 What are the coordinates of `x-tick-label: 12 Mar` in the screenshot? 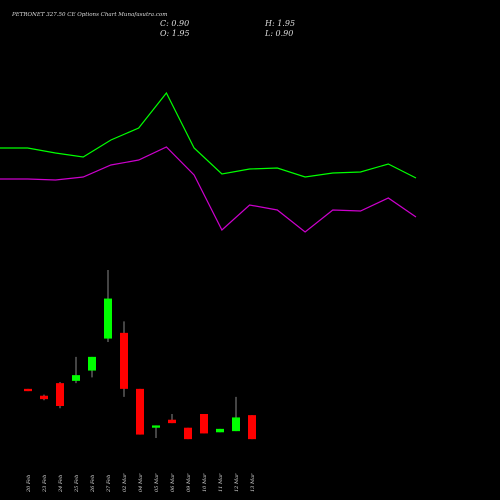 It's located at (237, 482).